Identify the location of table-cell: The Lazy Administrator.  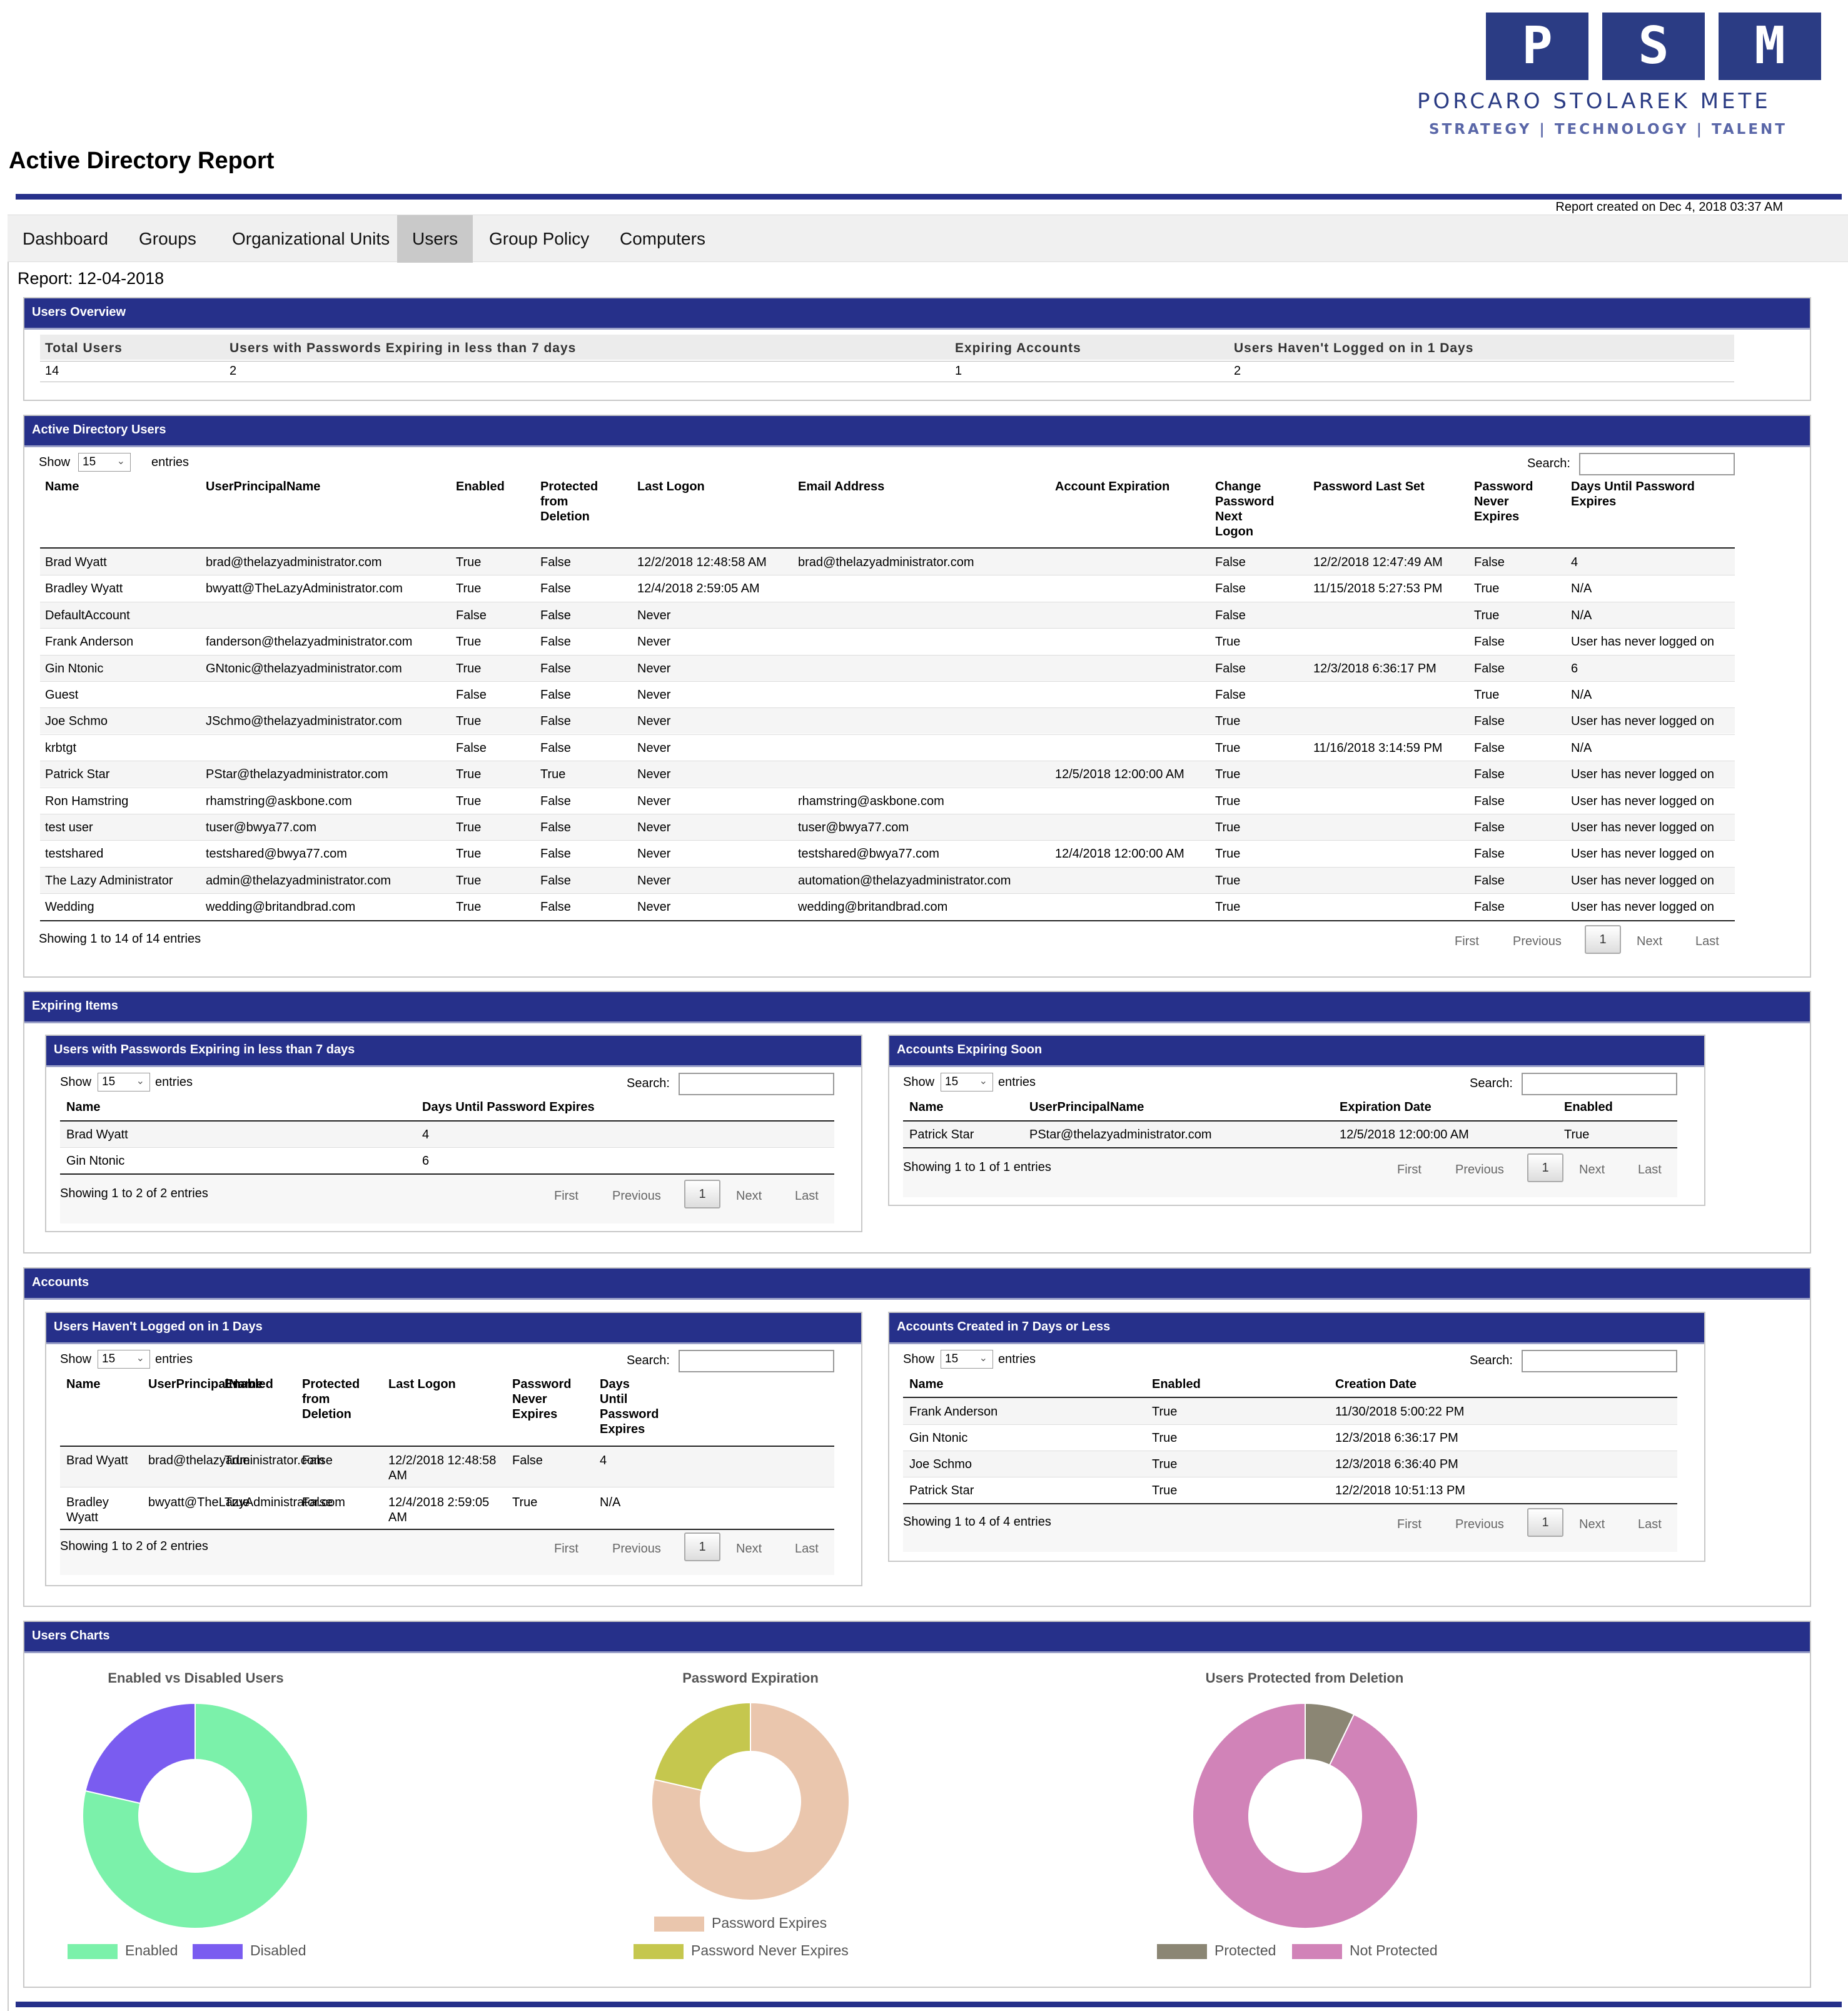
(109, 880).